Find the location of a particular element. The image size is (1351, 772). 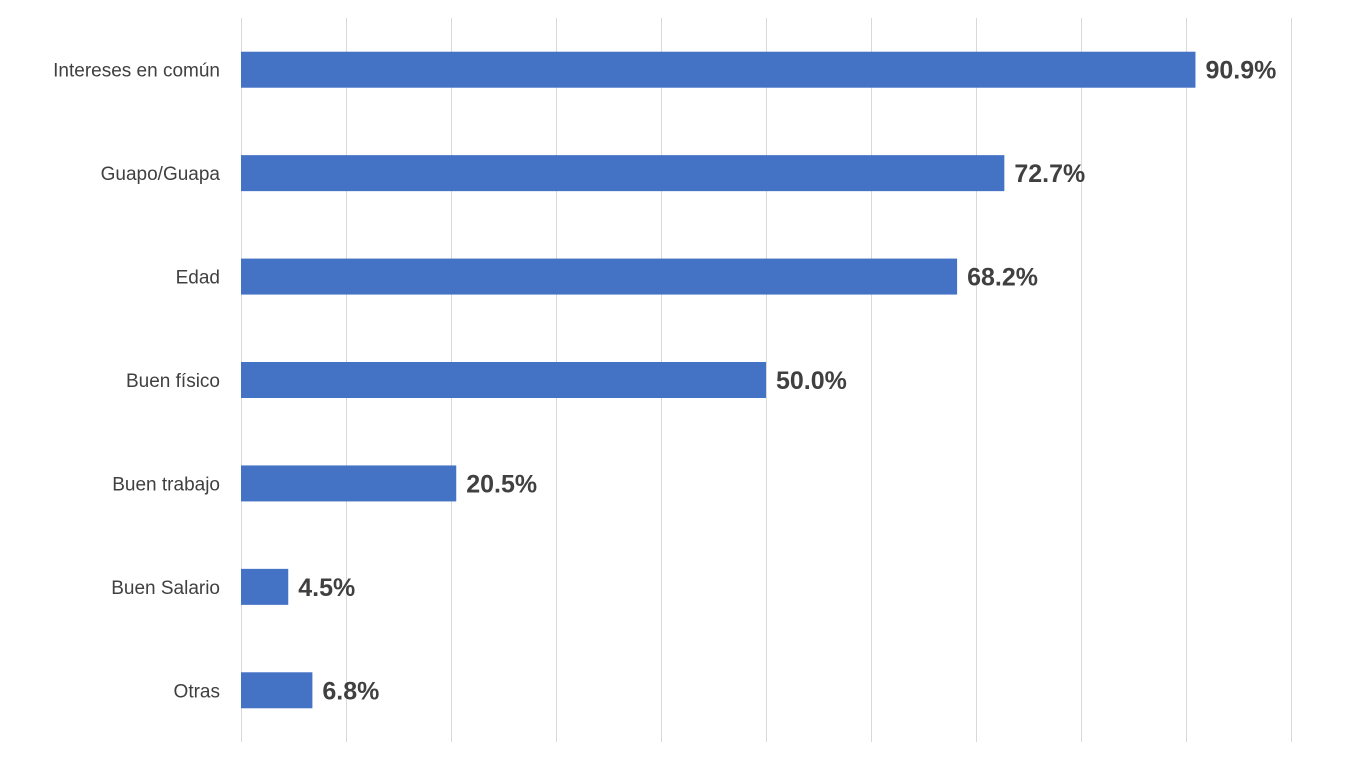

data-label: 68.2% is located at coordinates (1002, 278).